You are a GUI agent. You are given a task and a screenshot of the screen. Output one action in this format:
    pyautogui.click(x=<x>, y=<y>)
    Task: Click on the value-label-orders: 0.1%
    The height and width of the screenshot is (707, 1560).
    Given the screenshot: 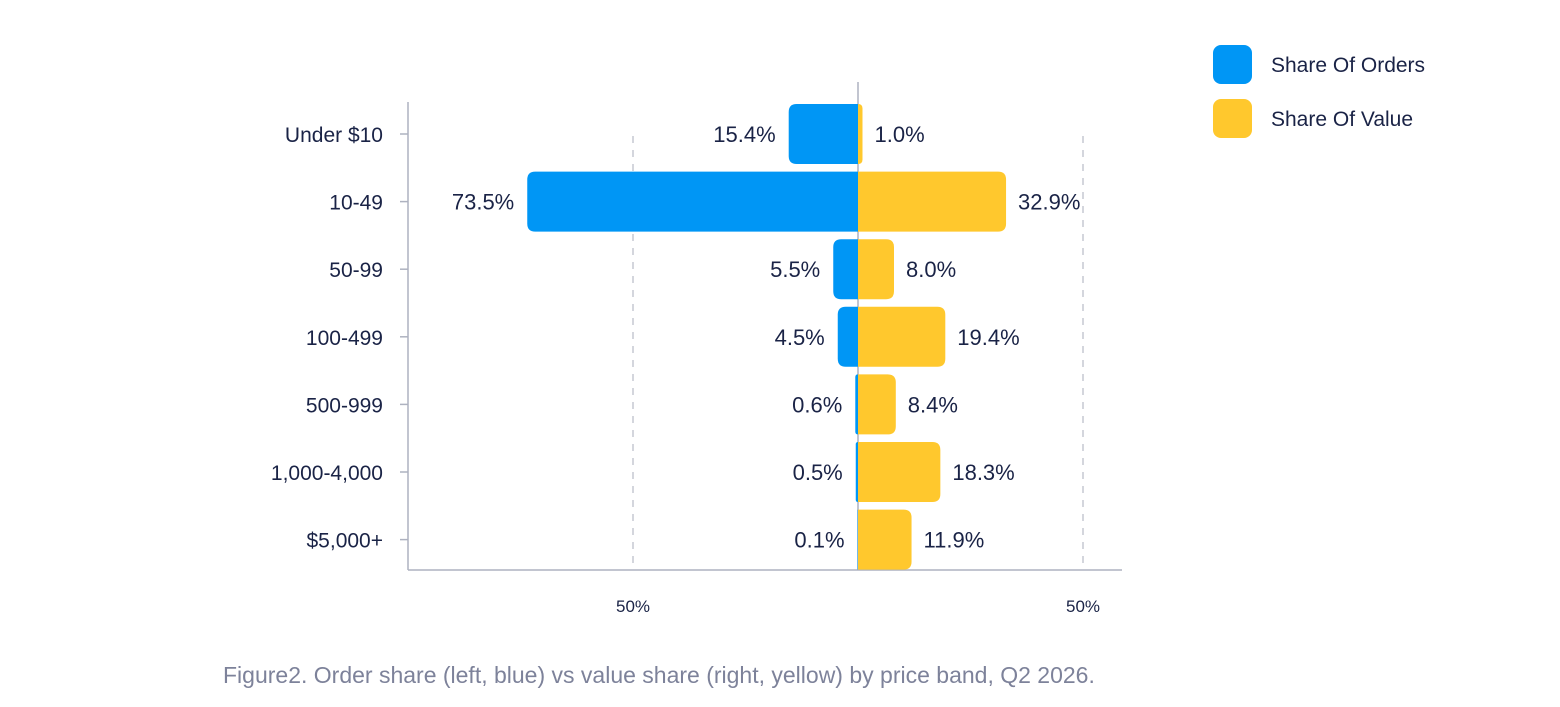 What is the action you would take?
    pyautogui.click(x=819, y=540)
    